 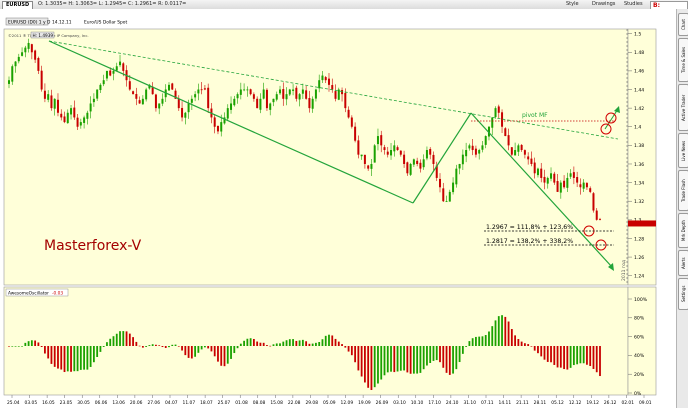 What do you see at coordinates (683, 294) in the screenshot?
I see `side-tab-settings: Settings` at bounding box center [683, 294].